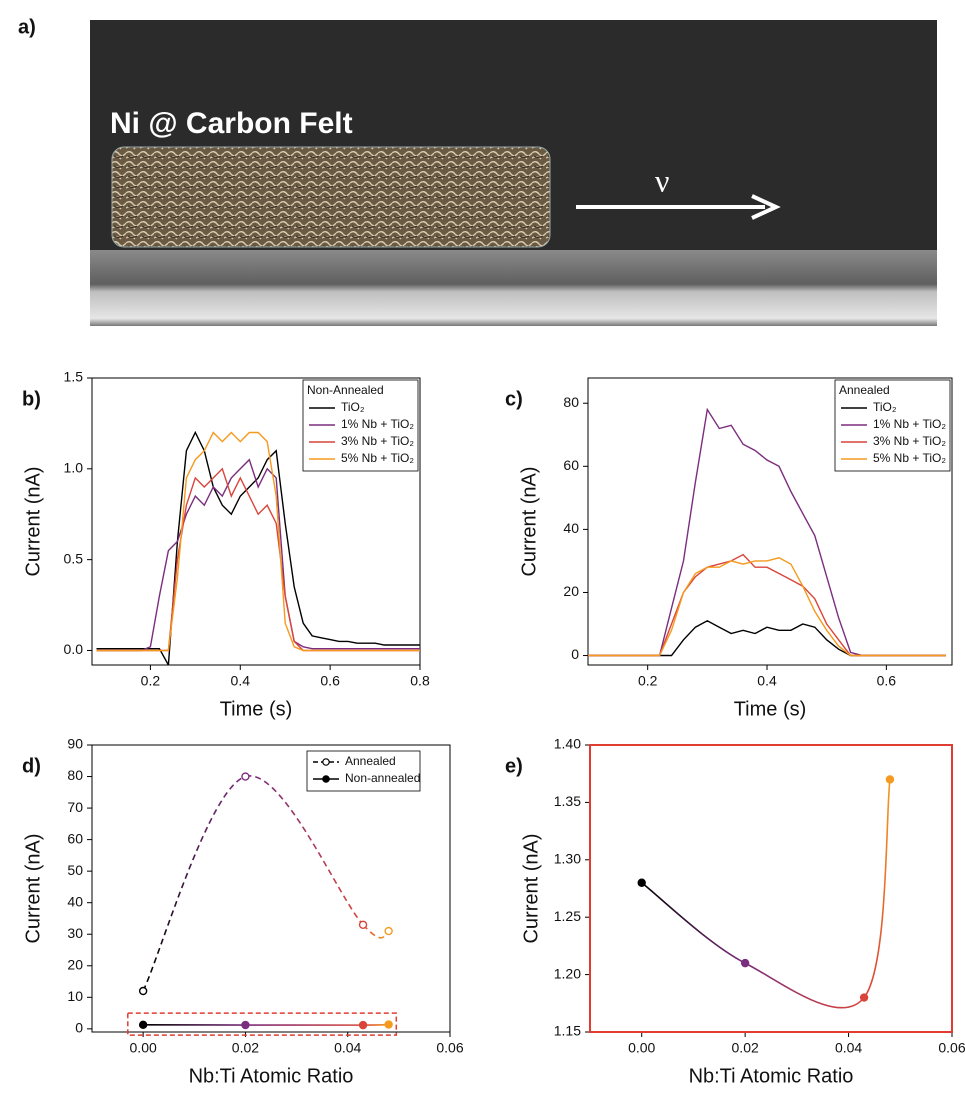  Describe the element at coordinates (567, 801) in the screenshot. I see `y-tick-label: 1.35` at that location.